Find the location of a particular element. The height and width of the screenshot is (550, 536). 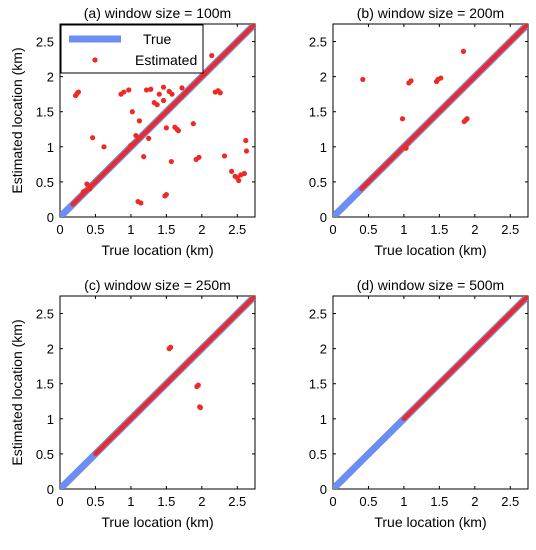

legend-true-label: True is located at coordinates (157, 39).